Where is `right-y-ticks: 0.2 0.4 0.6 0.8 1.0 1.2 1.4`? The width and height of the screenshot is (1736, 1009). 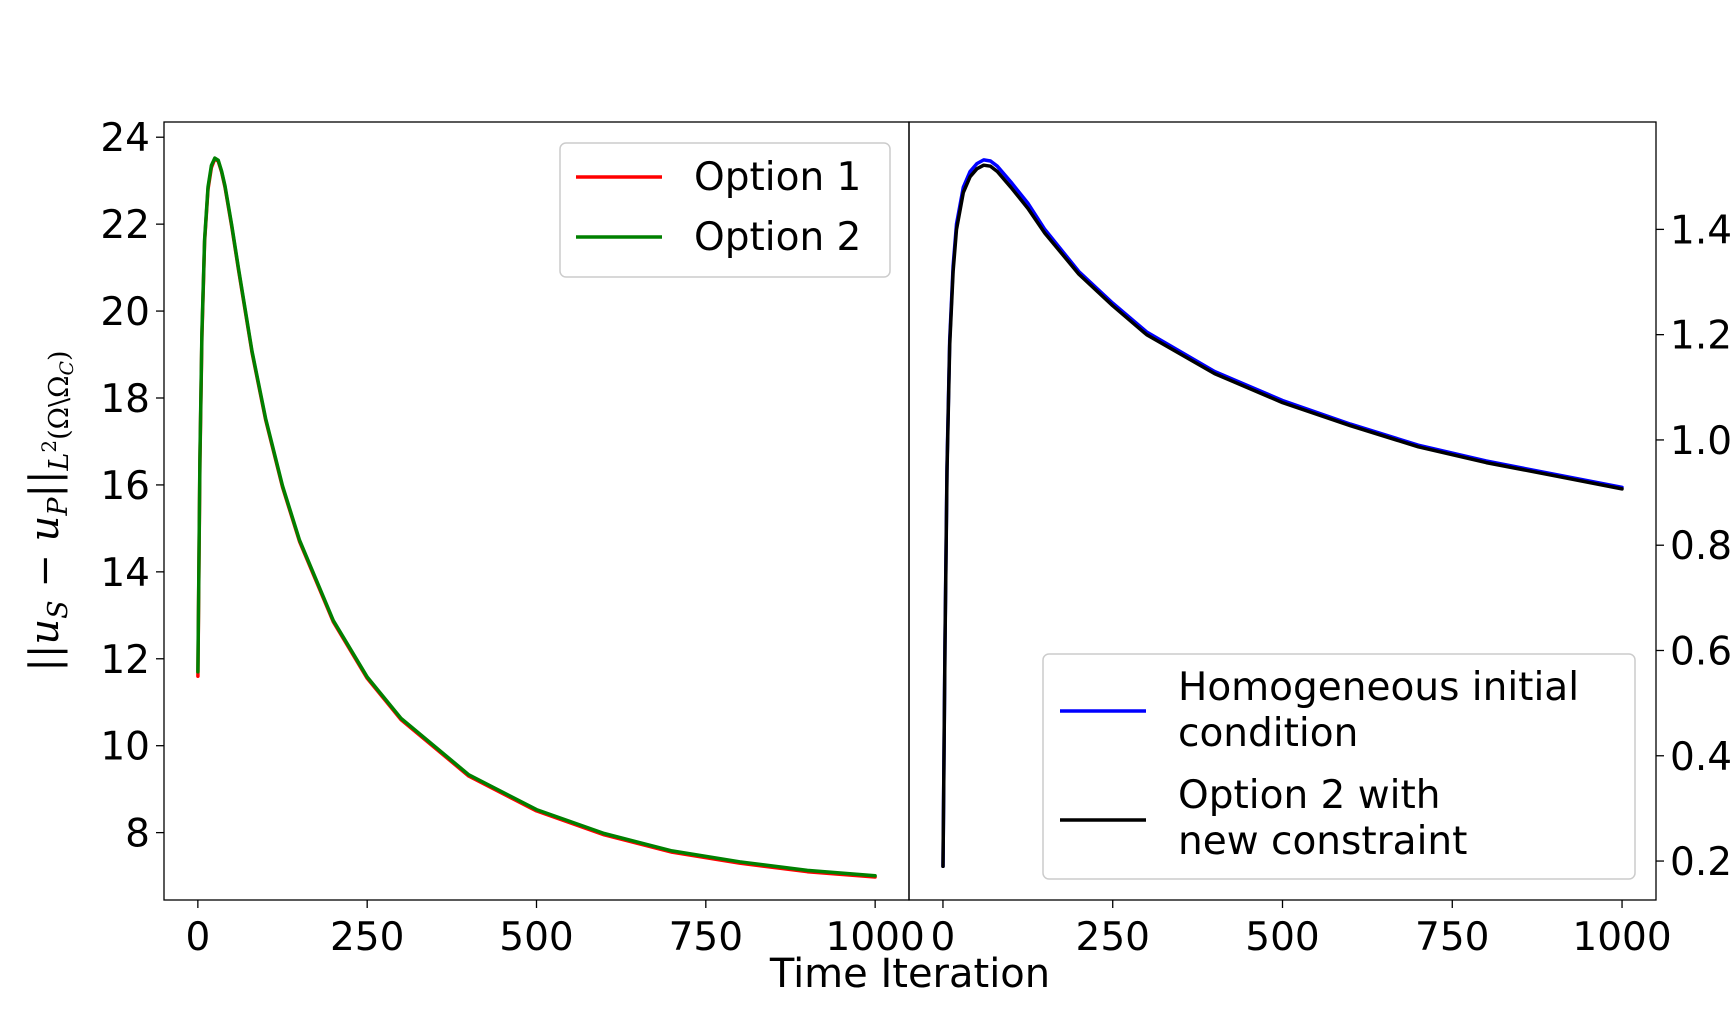 right-y-ticks: 0.2 0.4 0.6 0.8 1.0 1.2 1.4 is located at coordinates (1694, 546).